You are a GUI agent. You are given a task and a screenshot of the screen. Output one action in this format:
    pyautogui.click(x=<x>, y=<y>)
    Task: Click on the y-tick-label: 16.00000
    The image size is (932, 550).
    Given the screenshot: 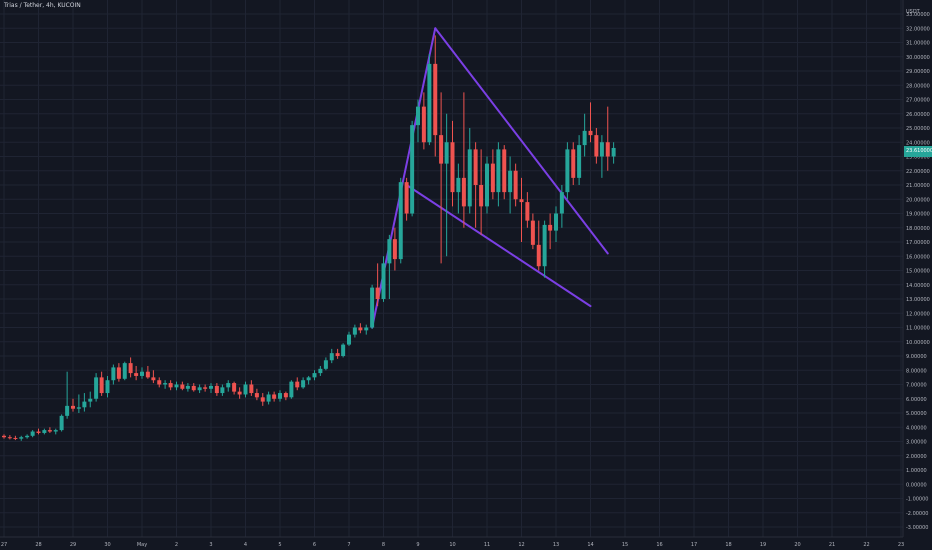 What is the action you would take?
    pyautogui.click(x=918, y=257)
    